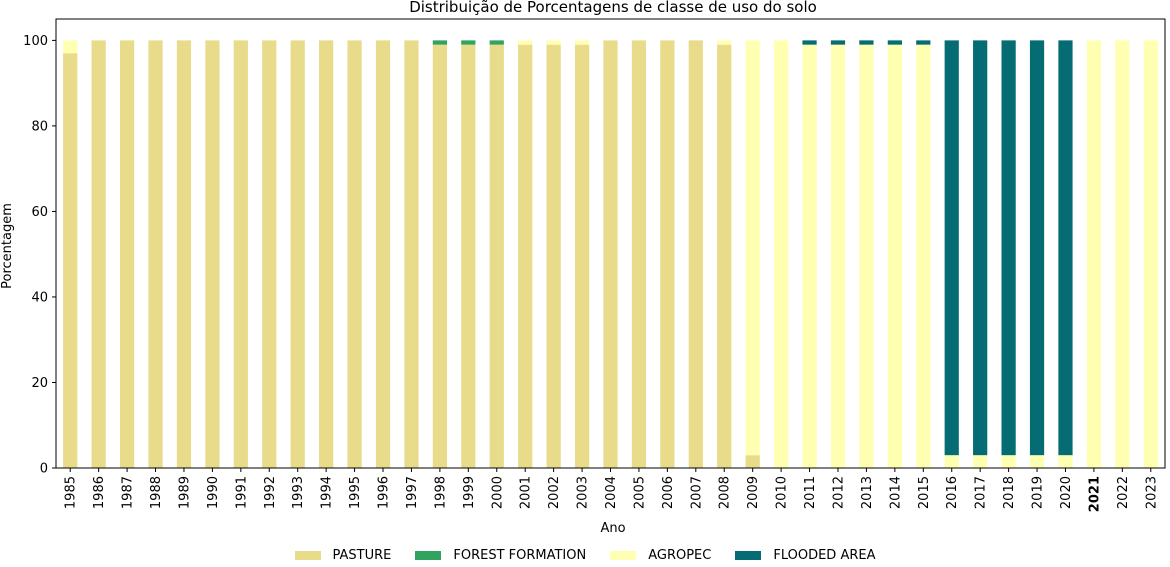  Describe the element at coordinates (1123, 492) in the screenshot. I see `x-tick-label: 2022` at that location.